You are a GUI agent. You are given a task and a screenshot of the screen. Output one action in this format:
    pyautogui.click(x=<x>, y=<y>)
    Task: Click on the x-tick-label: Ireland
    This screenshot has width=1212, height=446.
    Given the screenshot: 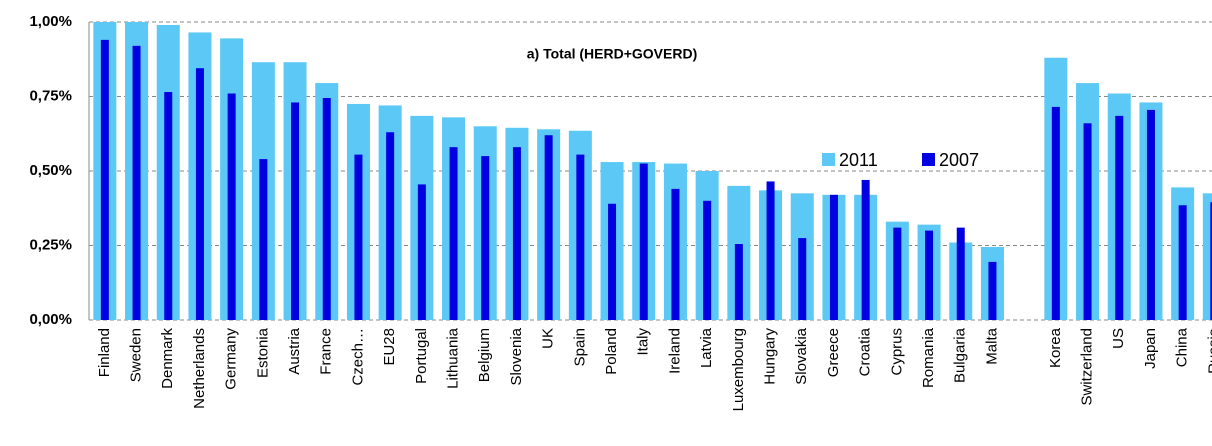 What is the action you would take?
    pyautogui.click(x=674, y=351)
    